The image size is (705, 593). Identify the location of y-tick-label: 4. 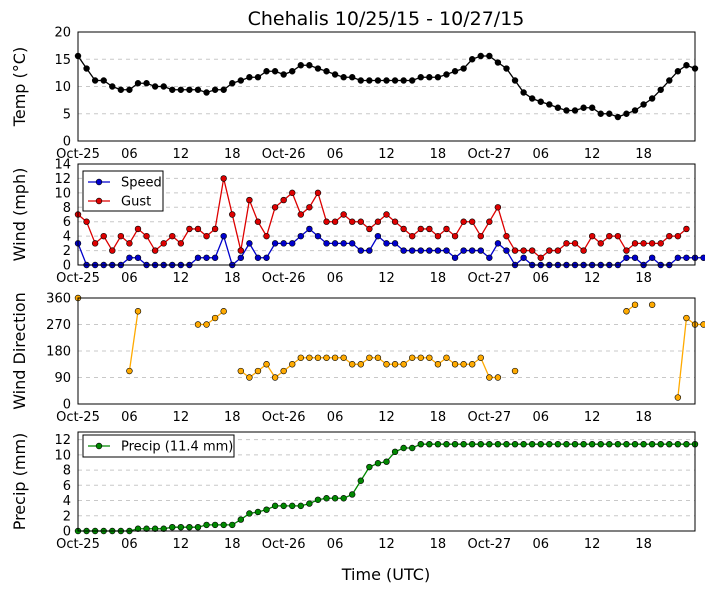
(67, 501).